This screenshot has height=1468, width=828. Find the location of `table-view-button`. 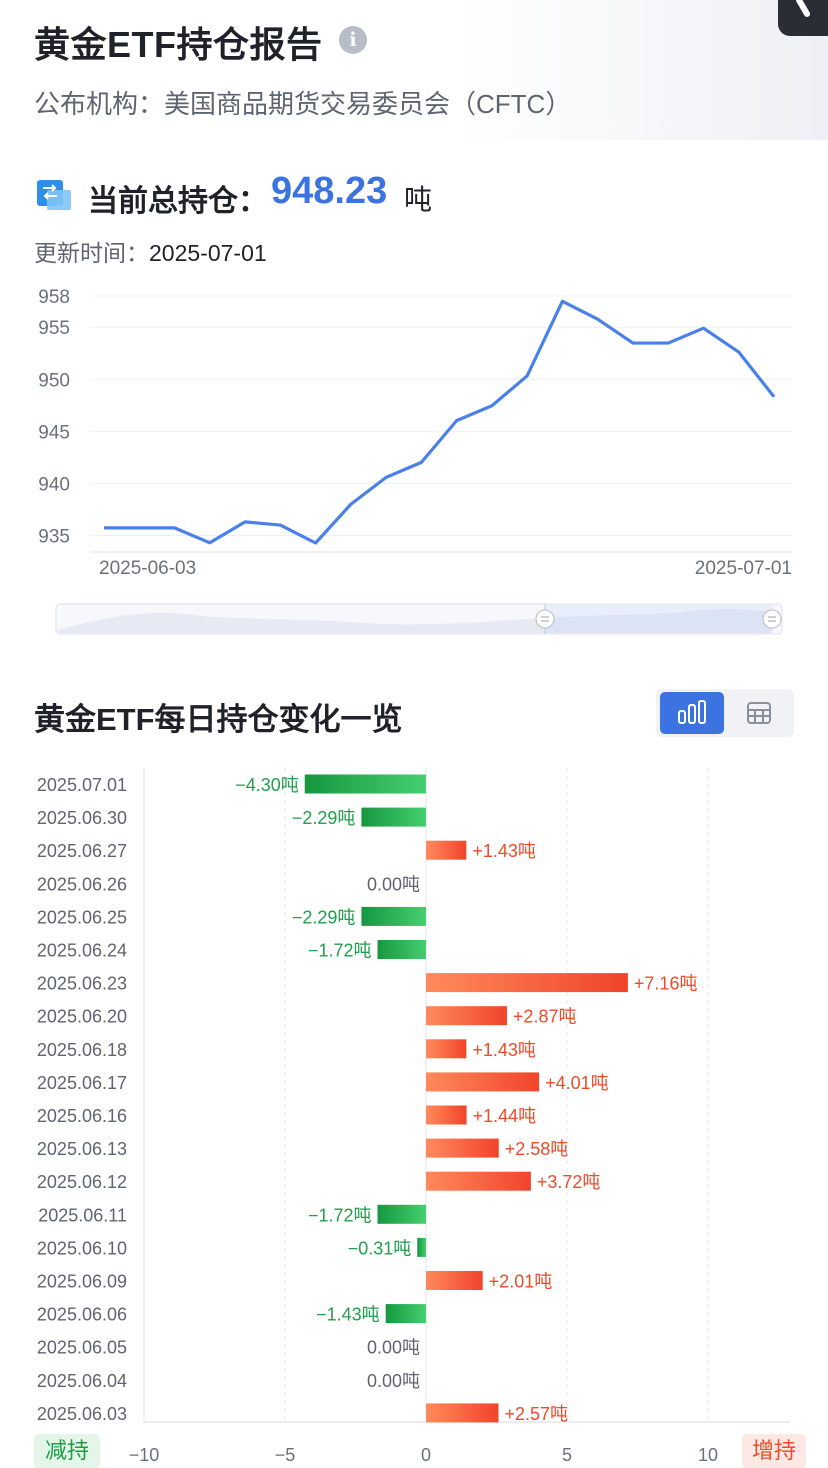

table-view-button is located at coordinates (760, 713).